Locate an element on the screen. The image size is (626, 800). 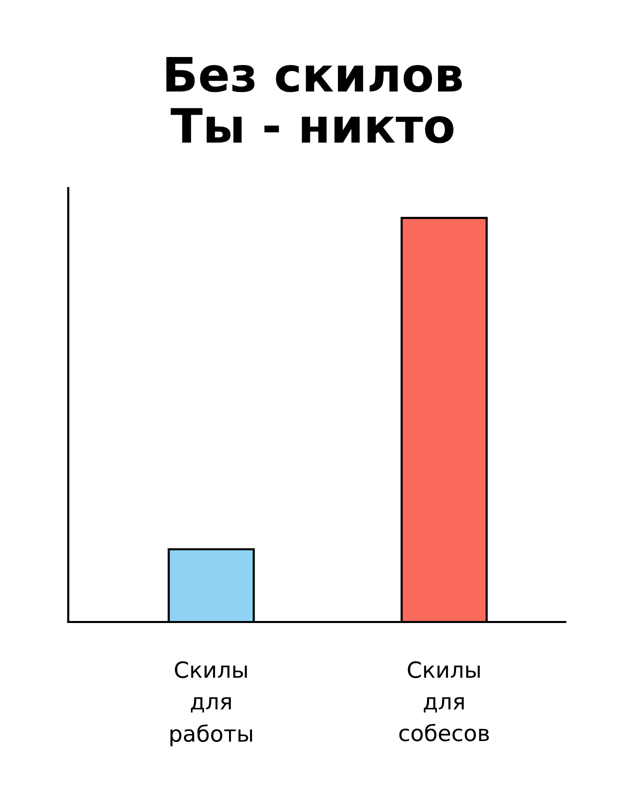
x-tick-label: Скилы для работы is located at coordinates (211, 703).